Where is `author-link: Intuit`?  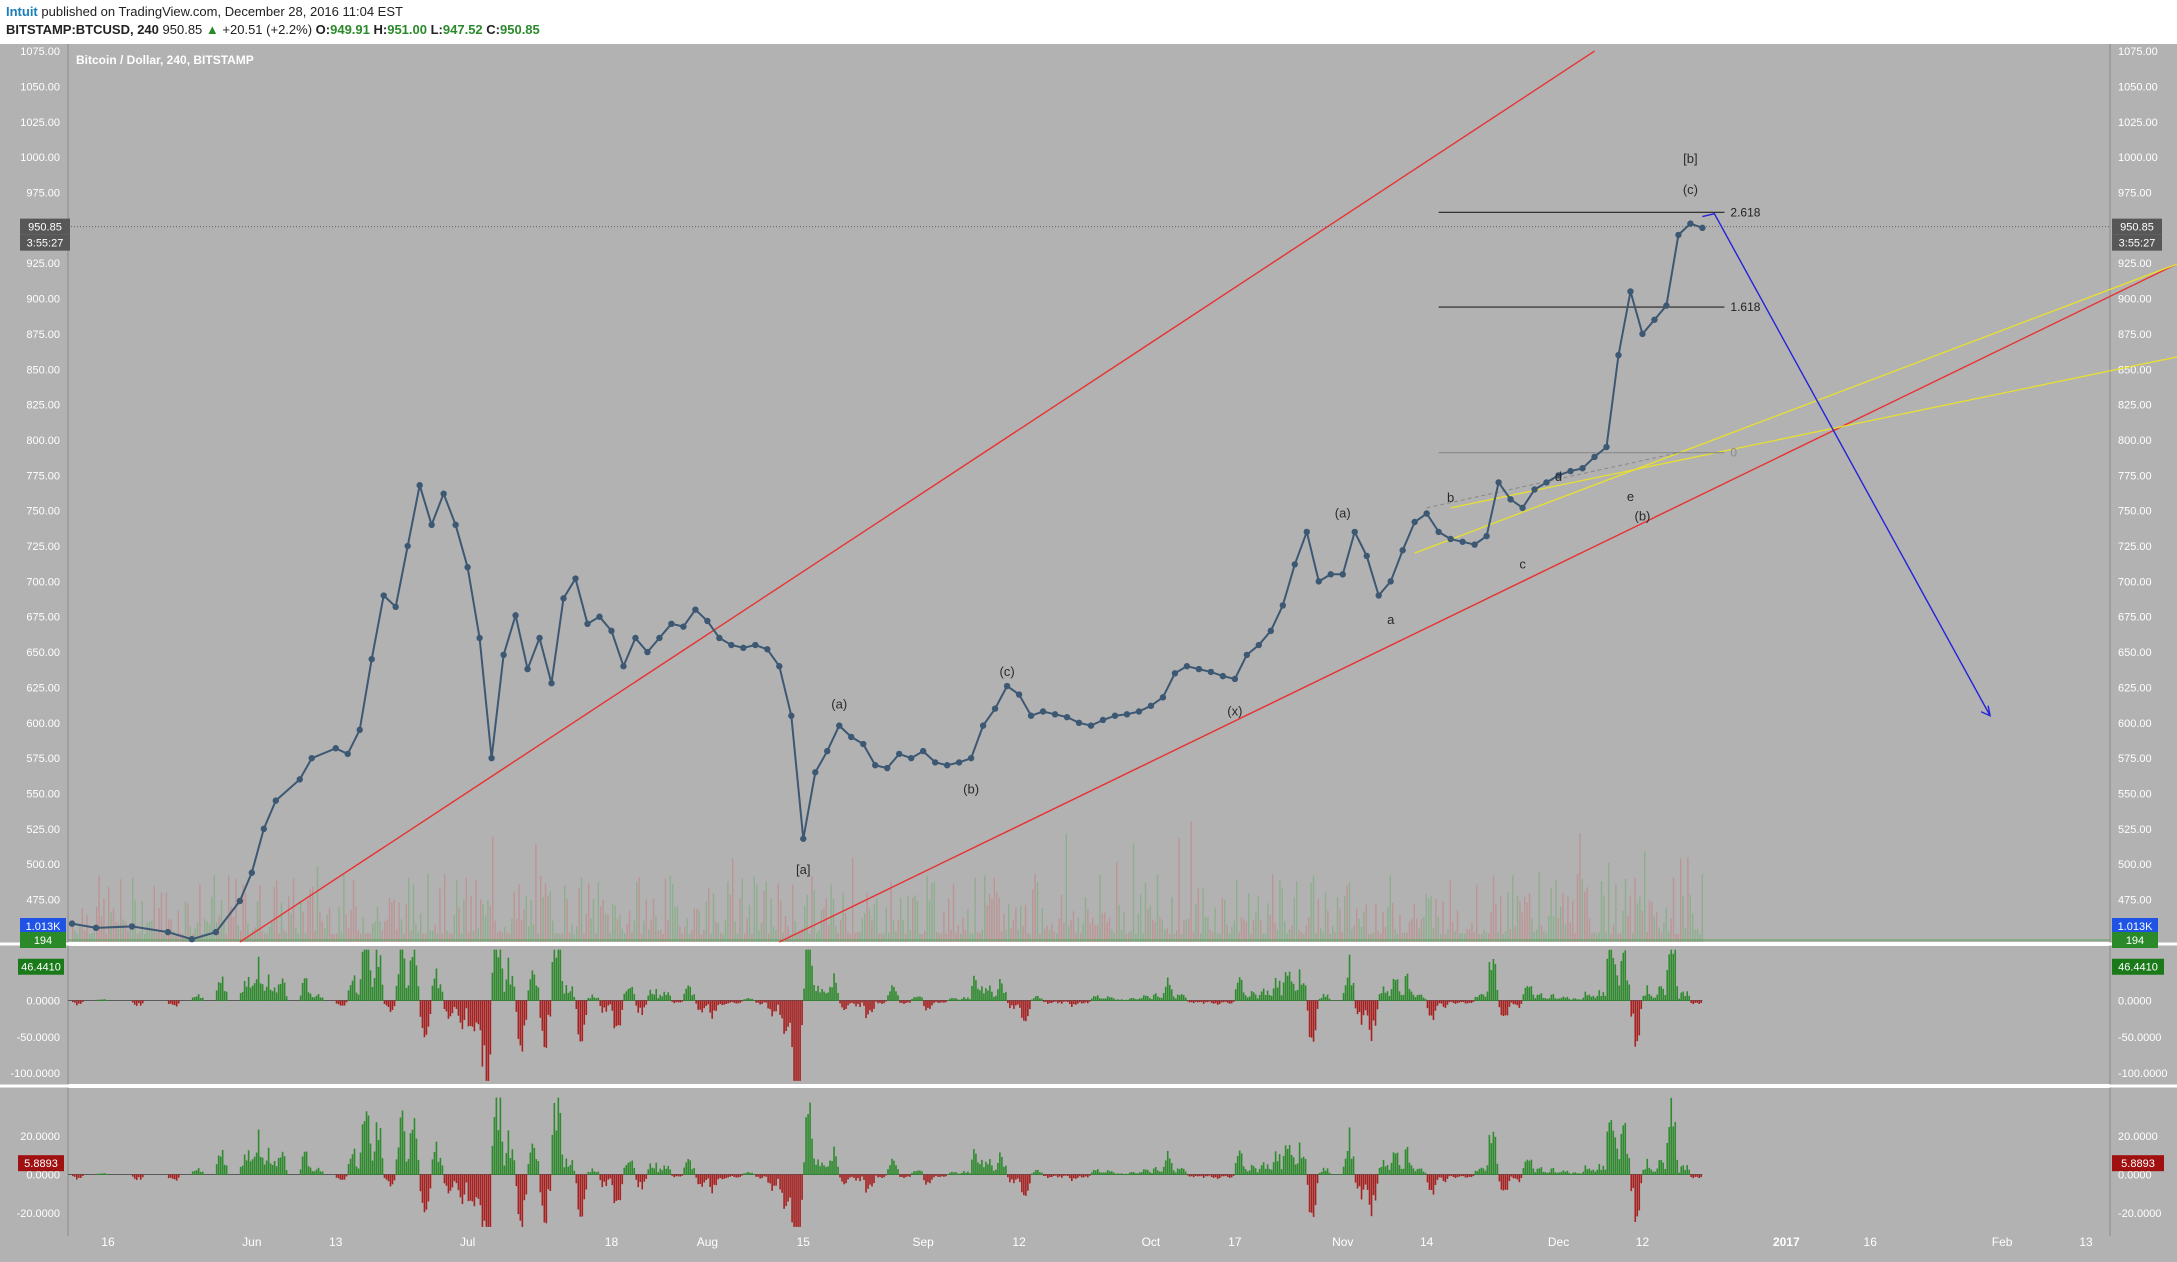
author-link: Intuit is located at coordinates (22, 11).